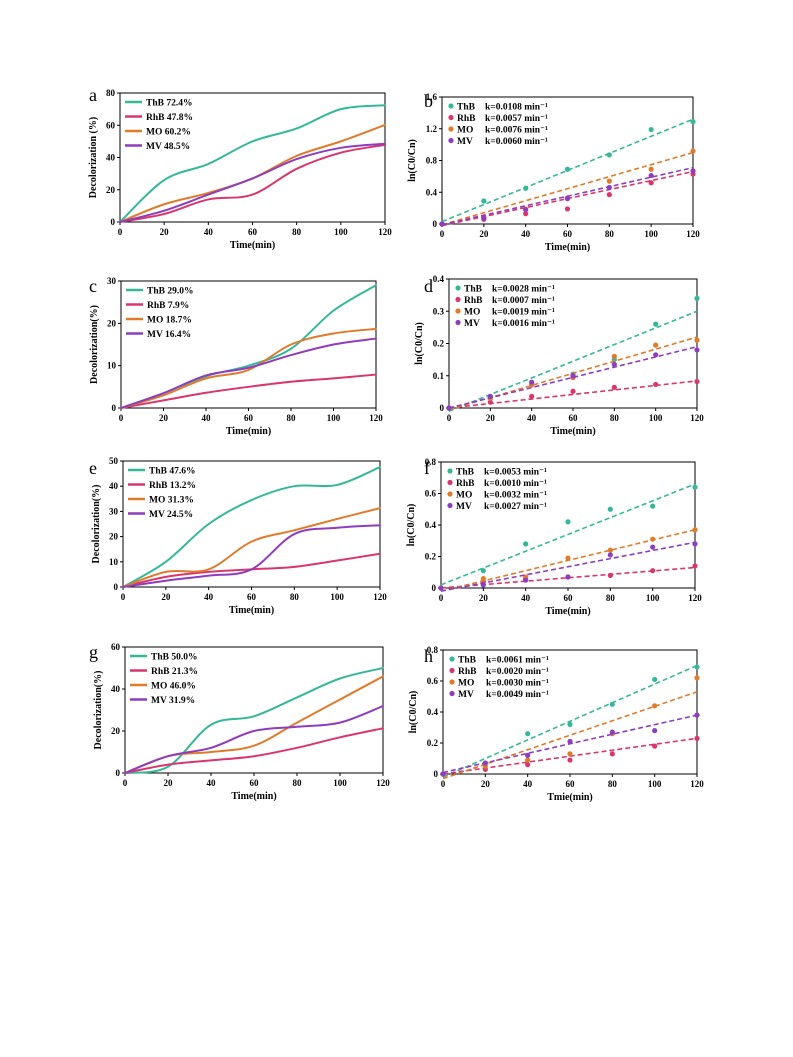  I want to click on legend-rate-constant: k=0.0028 min⁻¹, so click(523, 290).